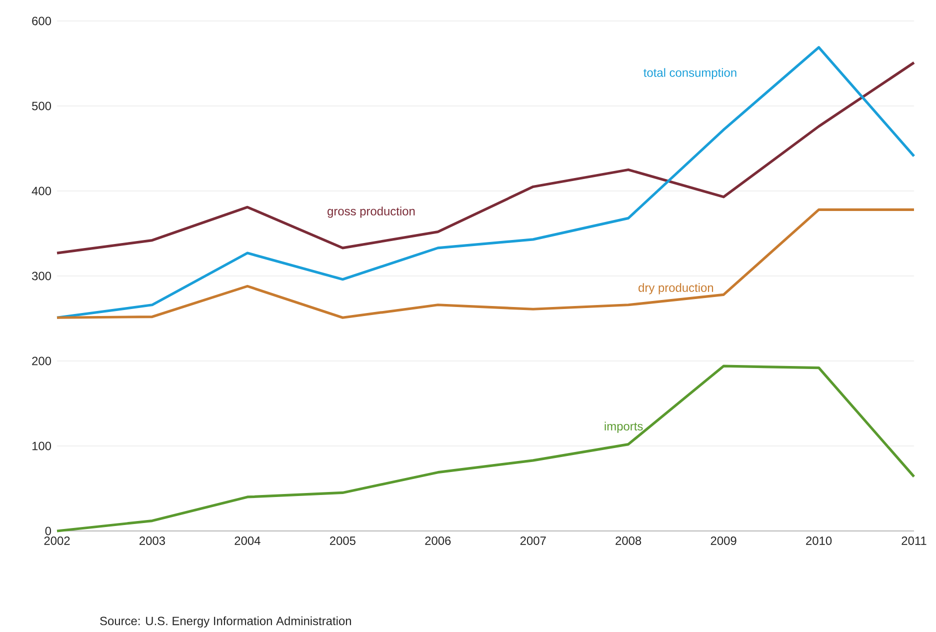 This screenshot has height=632, width=936. I want to click on x-tick-label: 2004, so click(247, 540).